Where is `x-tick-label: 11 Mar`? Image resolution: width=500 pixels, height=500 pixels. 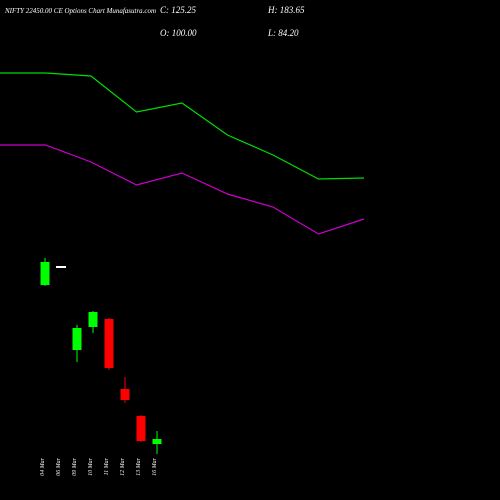 x-tick-label: 11 Mar is located at coordinates (107, 466).